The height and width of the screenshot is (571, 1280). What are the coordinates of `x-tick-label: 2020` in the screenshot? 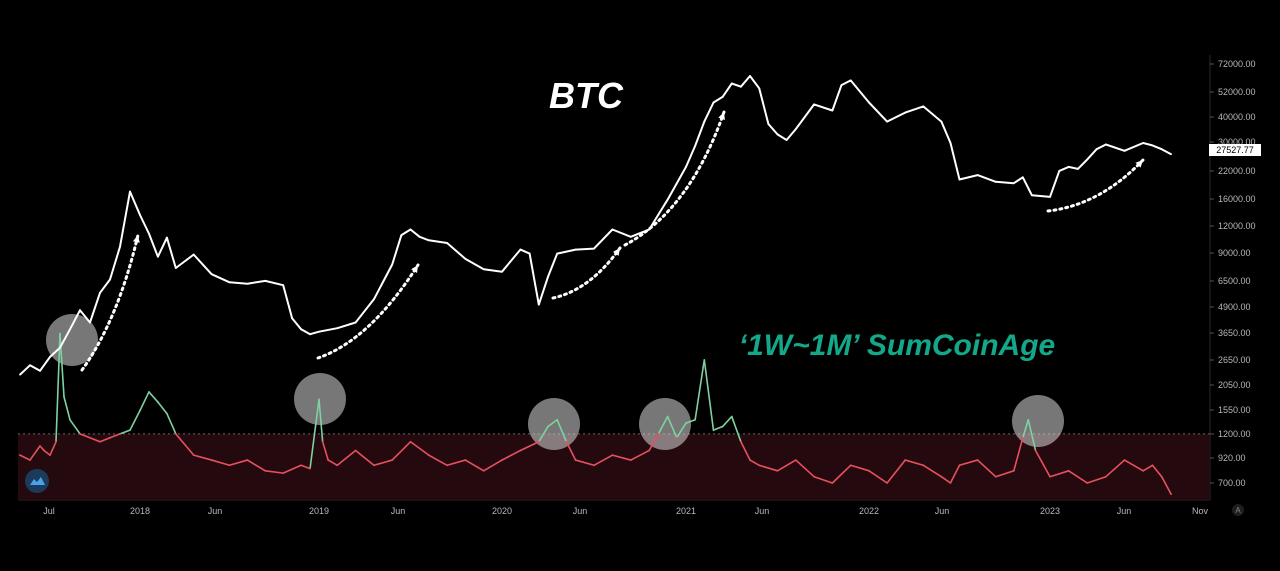 It's located at (502, 511).